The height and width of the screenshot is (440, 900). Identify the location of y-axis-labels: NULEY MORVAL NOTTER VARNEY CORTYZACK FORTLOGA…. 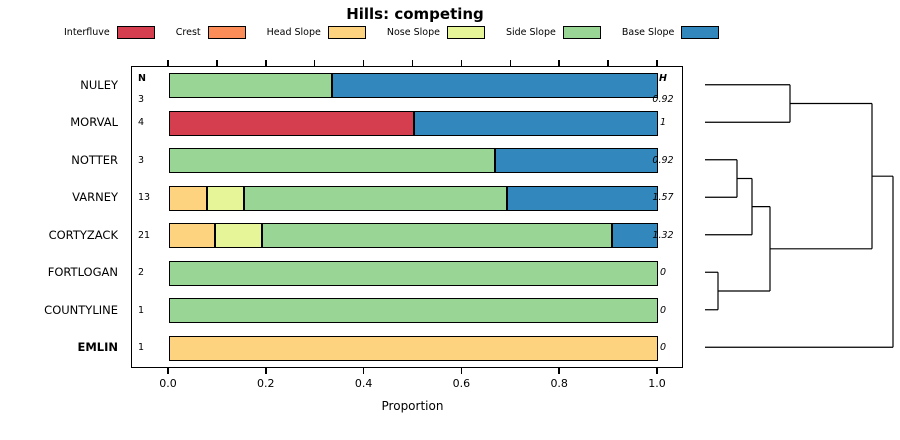
(61, 217).